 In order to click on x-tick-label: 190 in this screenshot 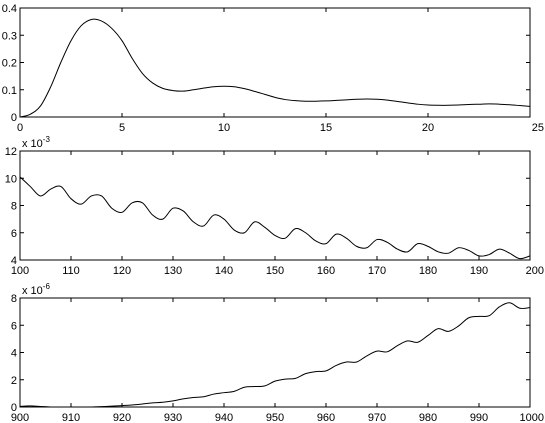, I will do `click(479, 271)`.